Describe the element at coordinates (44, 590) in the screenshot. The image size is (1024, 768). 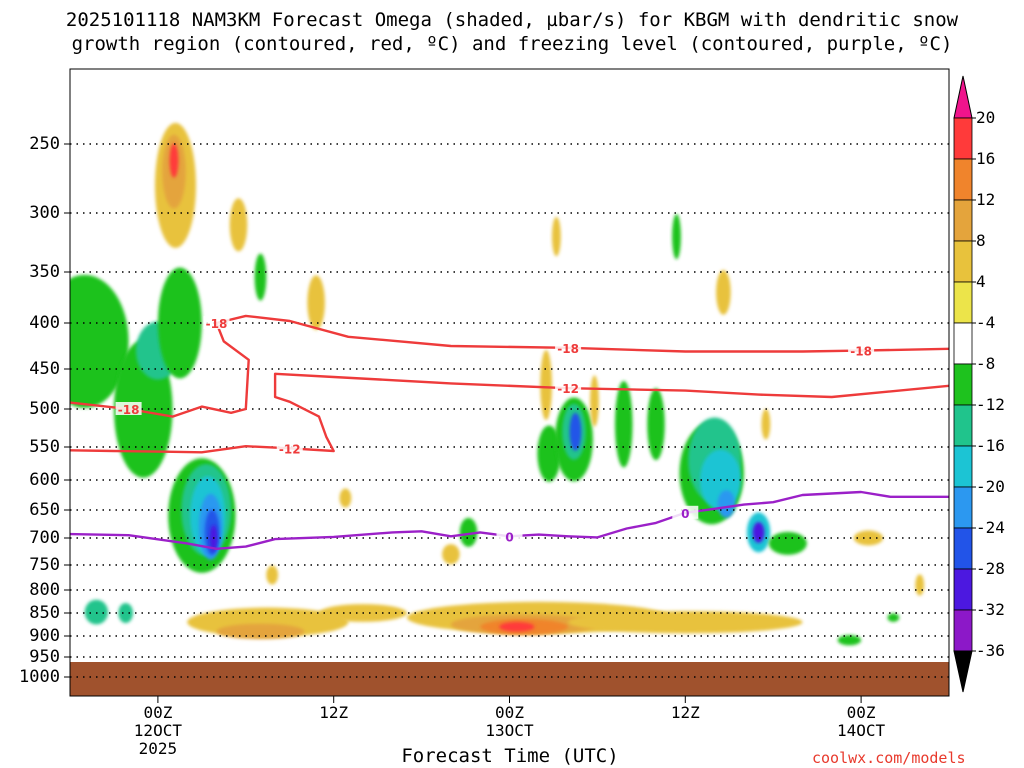
I see `y-tick-label-800: 800` at that location.